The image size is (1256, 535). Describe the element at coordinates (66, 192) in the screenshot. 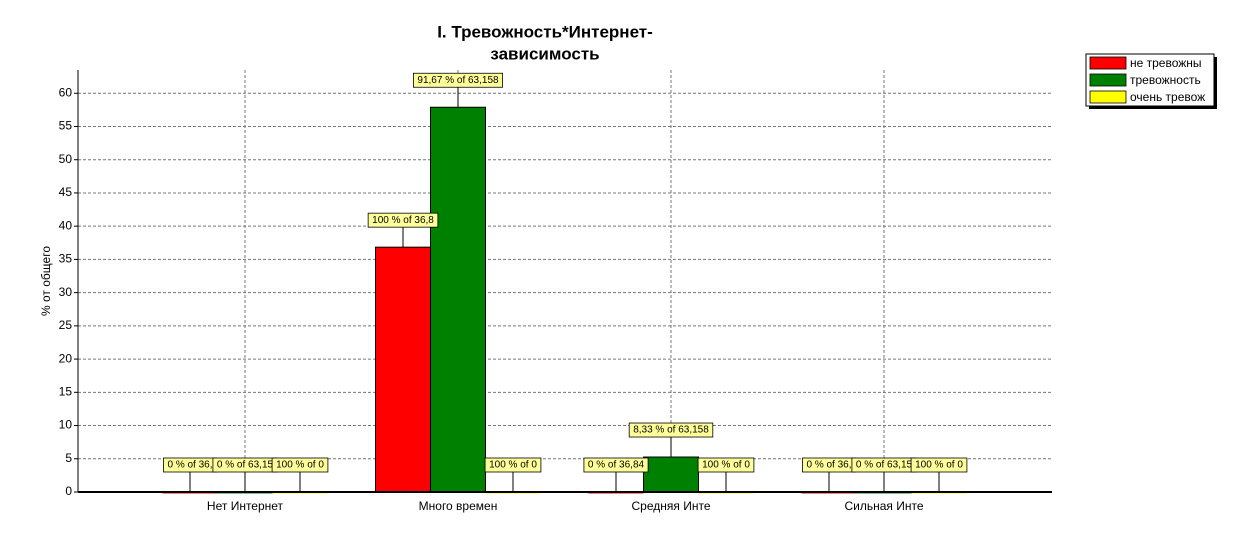

I see `y-tick-label: 45` at that location.